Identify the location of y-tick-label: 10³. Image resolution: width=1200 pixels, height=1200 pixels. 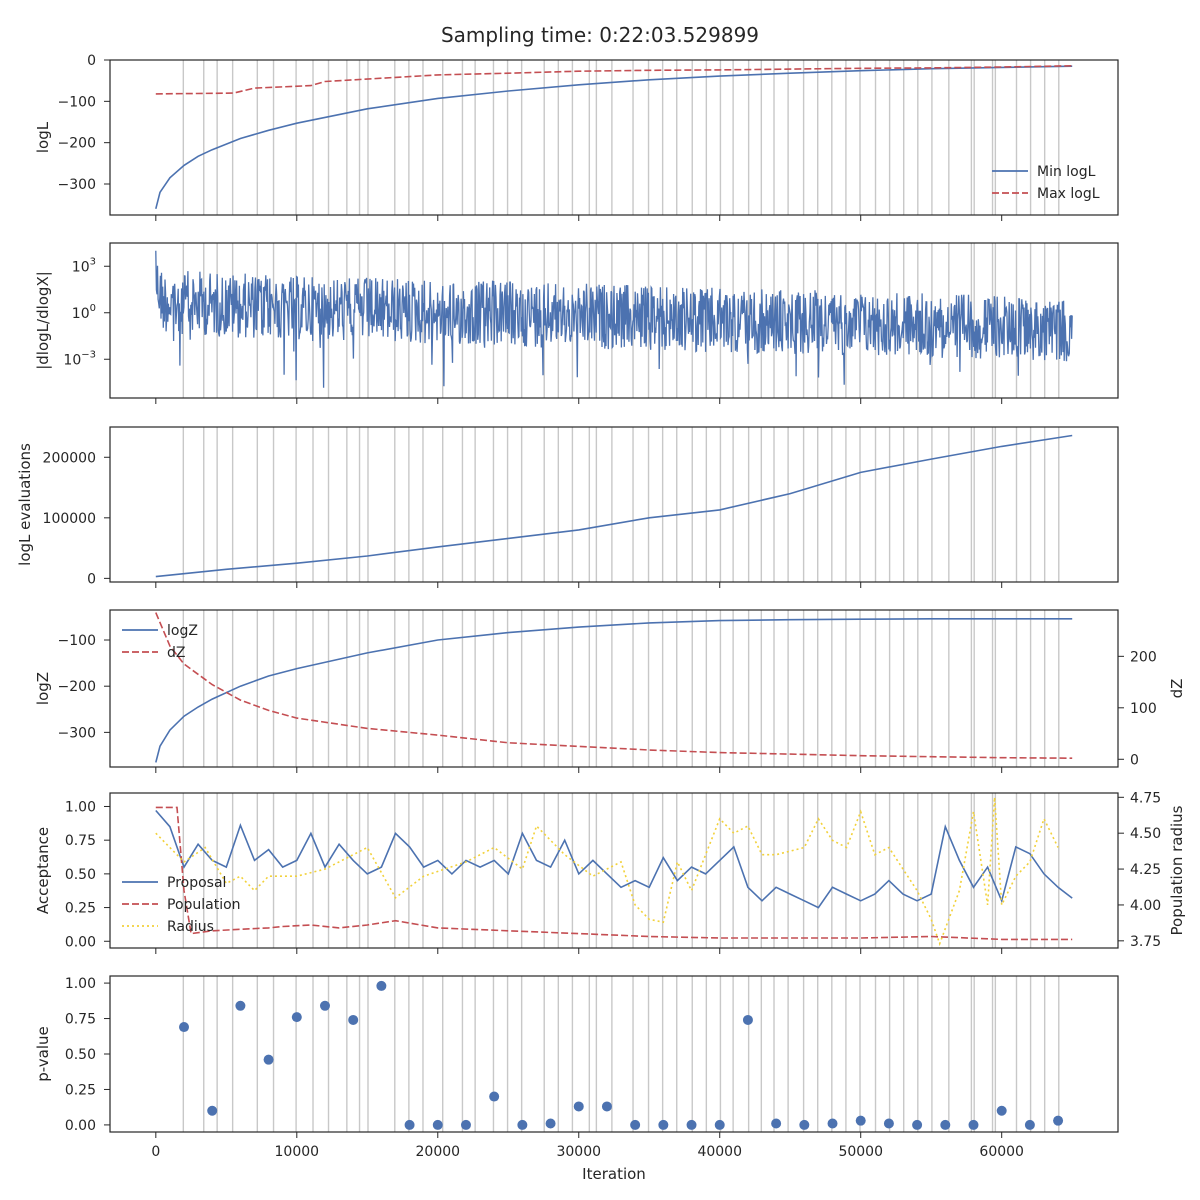
(84, 265).